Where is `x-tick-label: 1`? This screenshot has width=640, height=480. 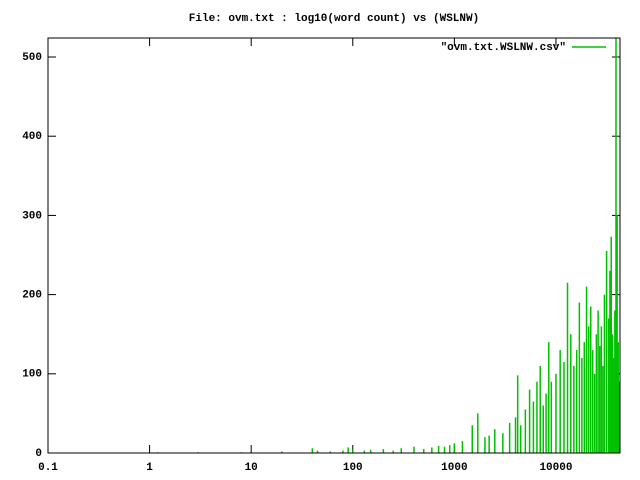
x-tick-label: 1 is located at coordinates (149, 468).